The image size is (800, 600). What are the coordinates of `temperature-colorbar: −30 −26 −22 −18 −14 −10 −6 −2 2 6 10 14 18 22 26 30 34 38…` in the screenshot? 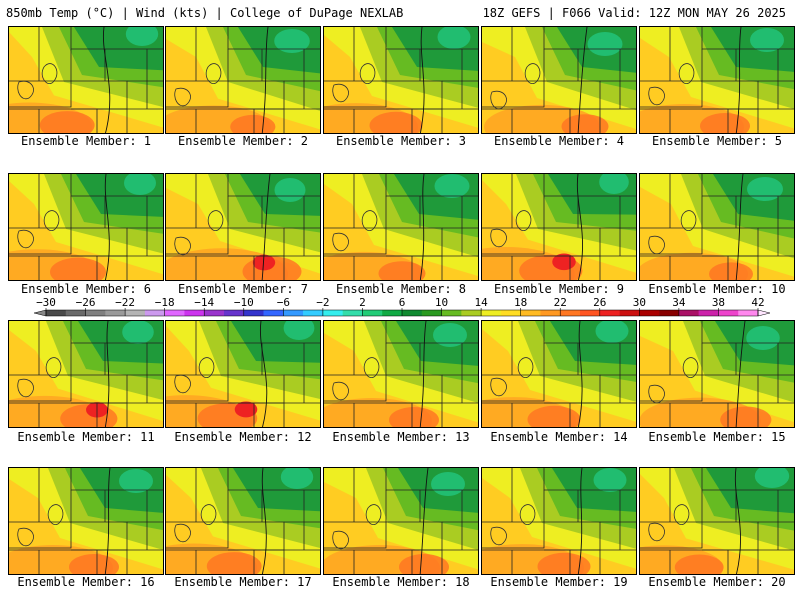 It's located at (402, 306).